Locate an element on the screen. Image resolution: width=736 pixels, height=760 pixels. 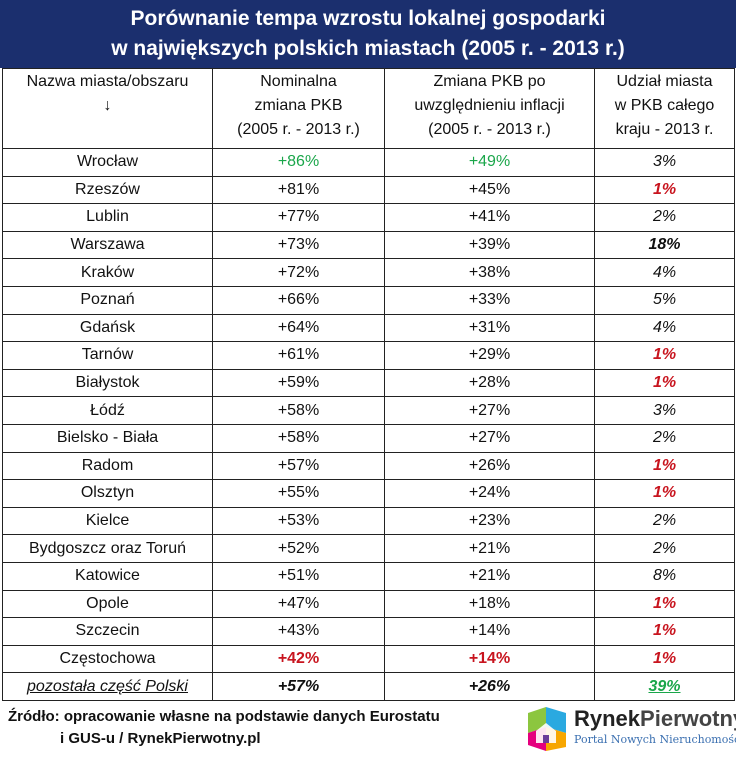
city-cell: Radom is located at coordinates (107, 466).